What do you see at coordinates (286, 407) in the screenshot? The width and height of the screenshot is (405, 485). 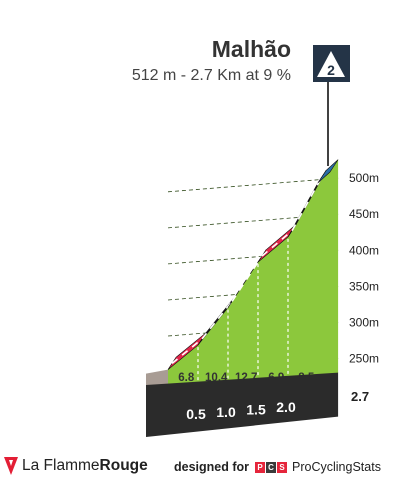 I see `distance-tick-2.0: 2.0` at bounding box center [286, 407].